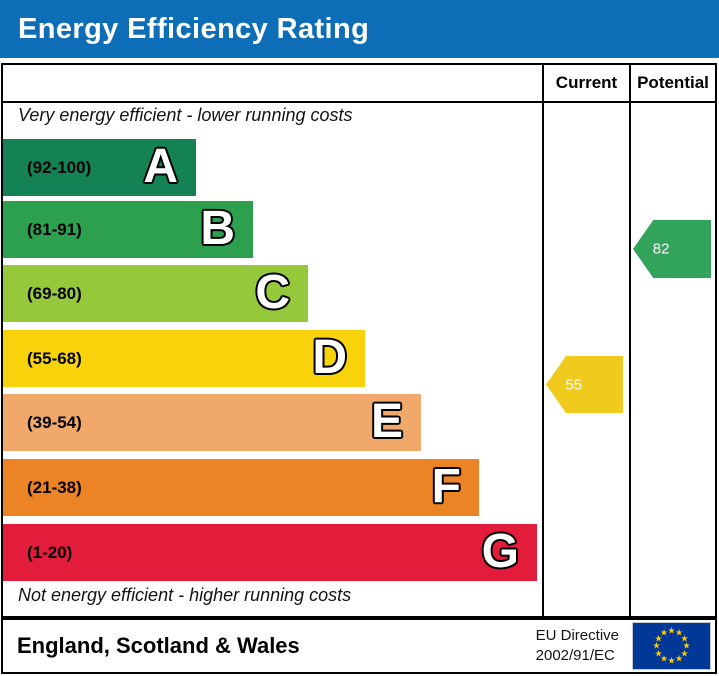  Describe the element at coordinates (212, 422) in the screenshot. I see `band-row-E: (39-54) E` at that location.